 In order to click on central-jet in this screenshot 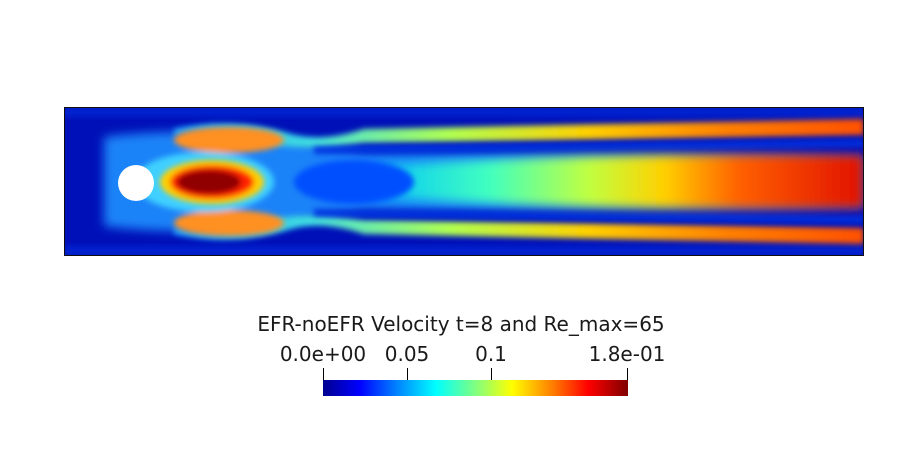, I will do `click(614, 181)`.